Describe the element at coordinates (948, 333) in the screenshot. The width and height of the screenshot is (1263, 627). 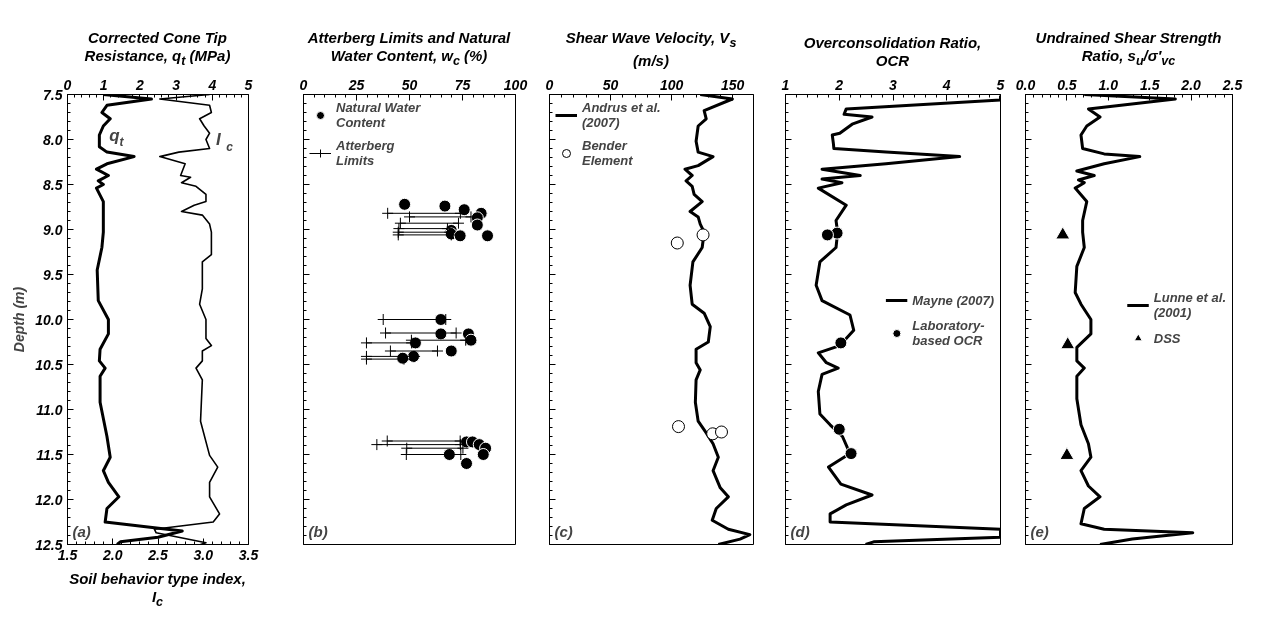
I see `legend-label: Laboratory-based OCR` at that location.